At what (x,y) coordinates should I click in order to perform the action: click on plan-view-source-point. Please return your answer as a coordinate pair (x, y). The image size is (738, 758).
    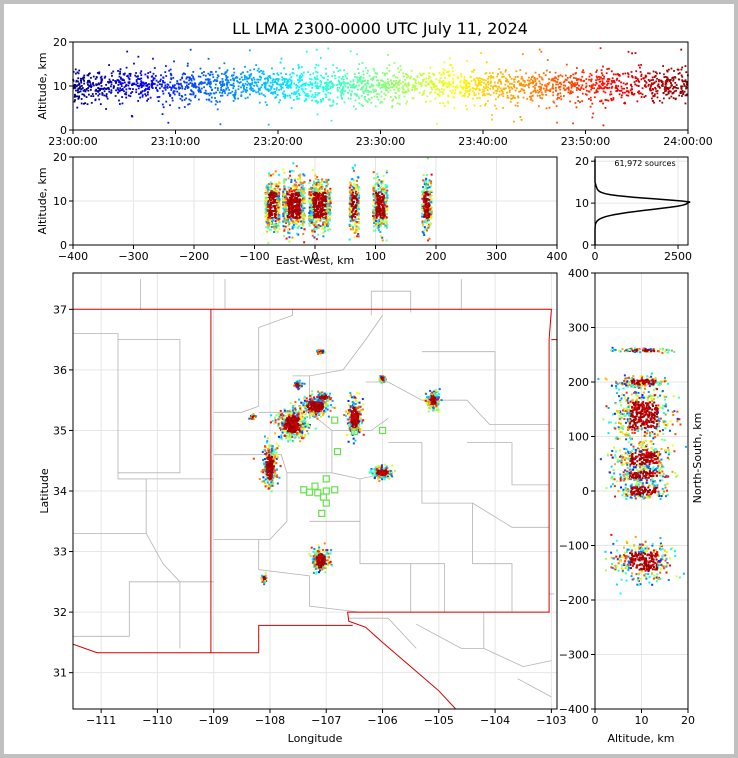
    Looking at the image, I should click on (285, 420).